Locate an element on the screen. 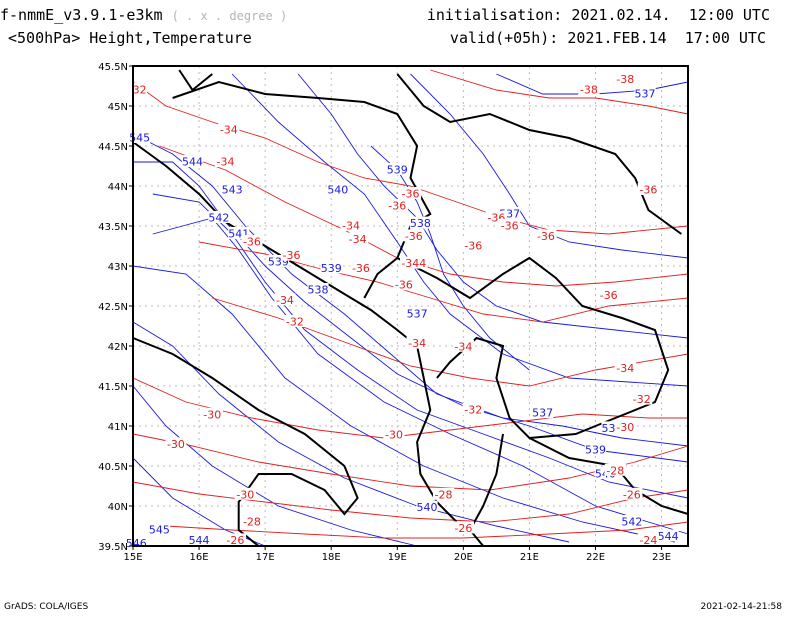 This screenshot has height=618, width=800. model-name: f-nmmE_v3.9.1-e3km is located at coordinates (81, 15).